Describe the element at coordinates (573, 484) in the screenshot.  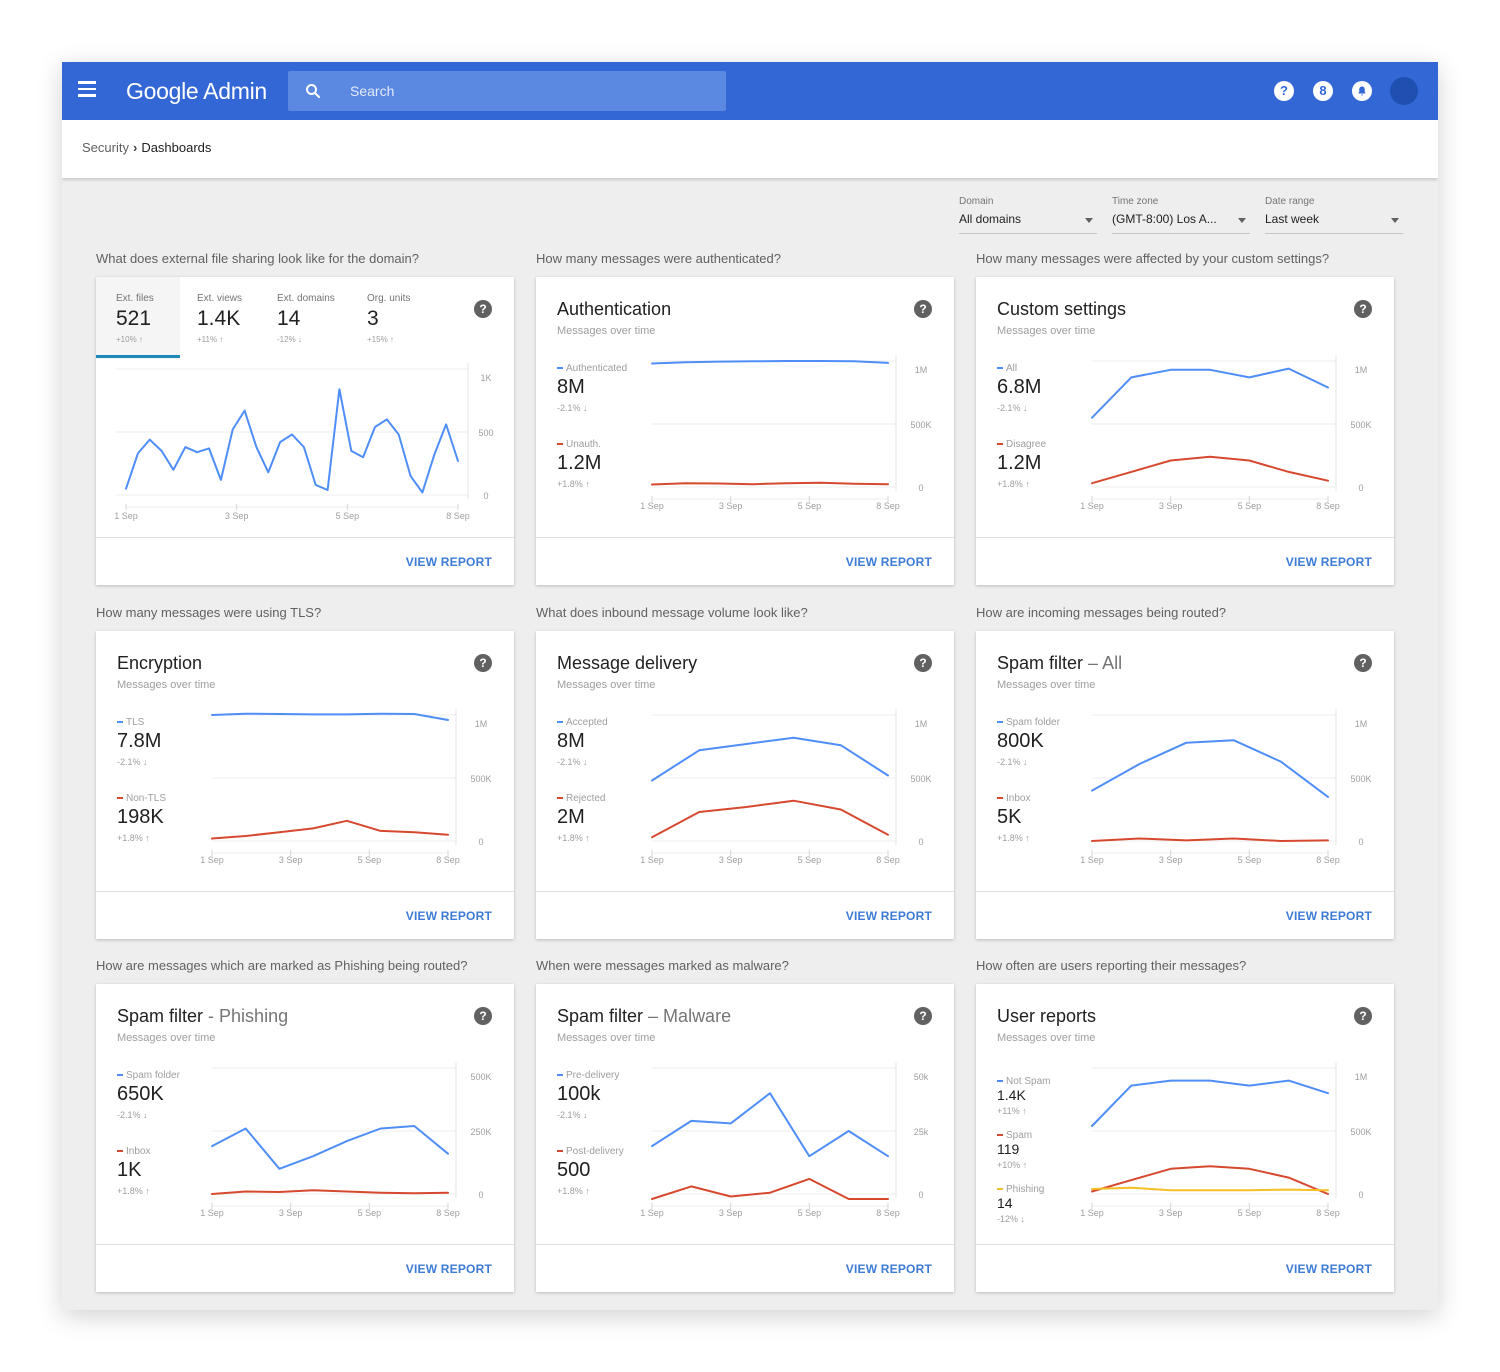
I see `metric-change: +1.8% ↑` at that location.